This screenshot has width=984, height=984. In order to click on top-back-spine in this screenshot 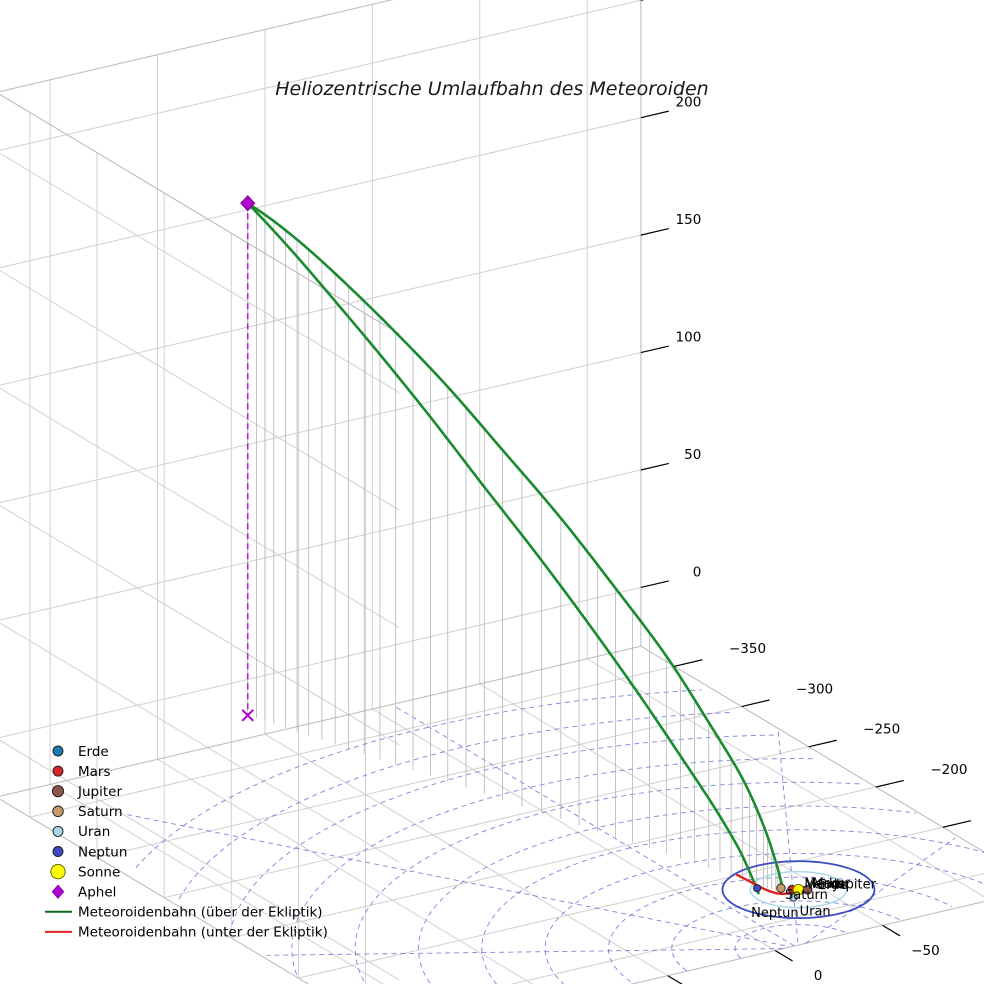, I will do `click(200, 214)`.